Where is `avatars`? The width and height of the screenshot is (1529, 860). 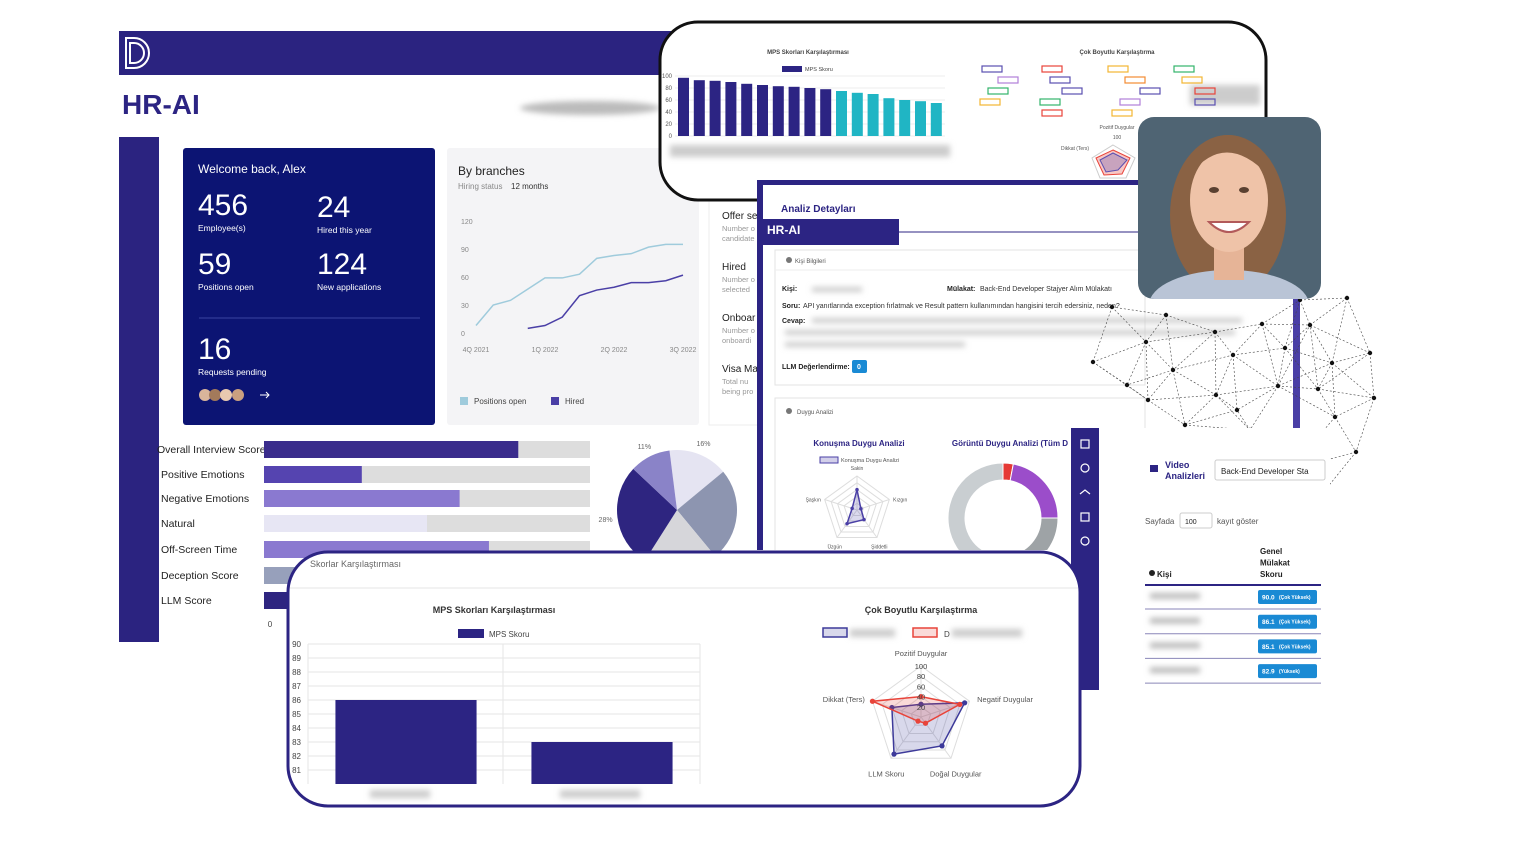 avatars is located at coordinates (221, 395).